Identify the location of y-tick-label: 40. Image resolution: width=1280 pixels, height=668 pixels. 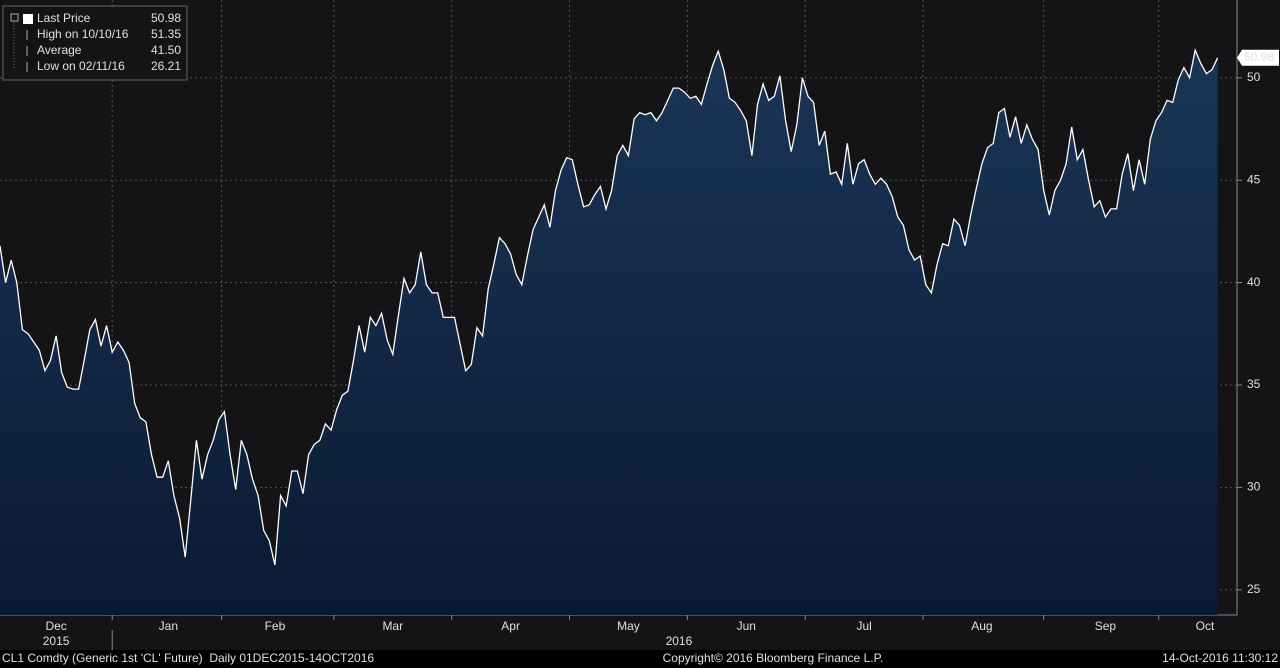
(1254, 282).